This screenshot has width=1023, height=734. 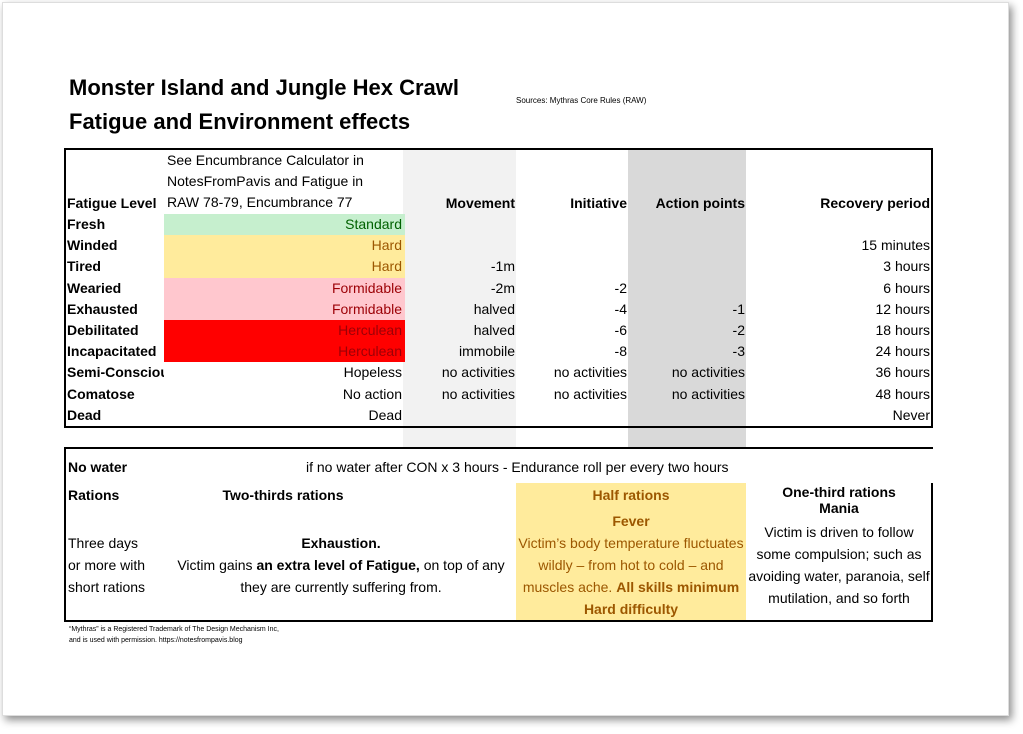 What do you see at coordinates (92, 245) in the screenshot?
I see `row-label: Winded` at bounding box center [92, 245].